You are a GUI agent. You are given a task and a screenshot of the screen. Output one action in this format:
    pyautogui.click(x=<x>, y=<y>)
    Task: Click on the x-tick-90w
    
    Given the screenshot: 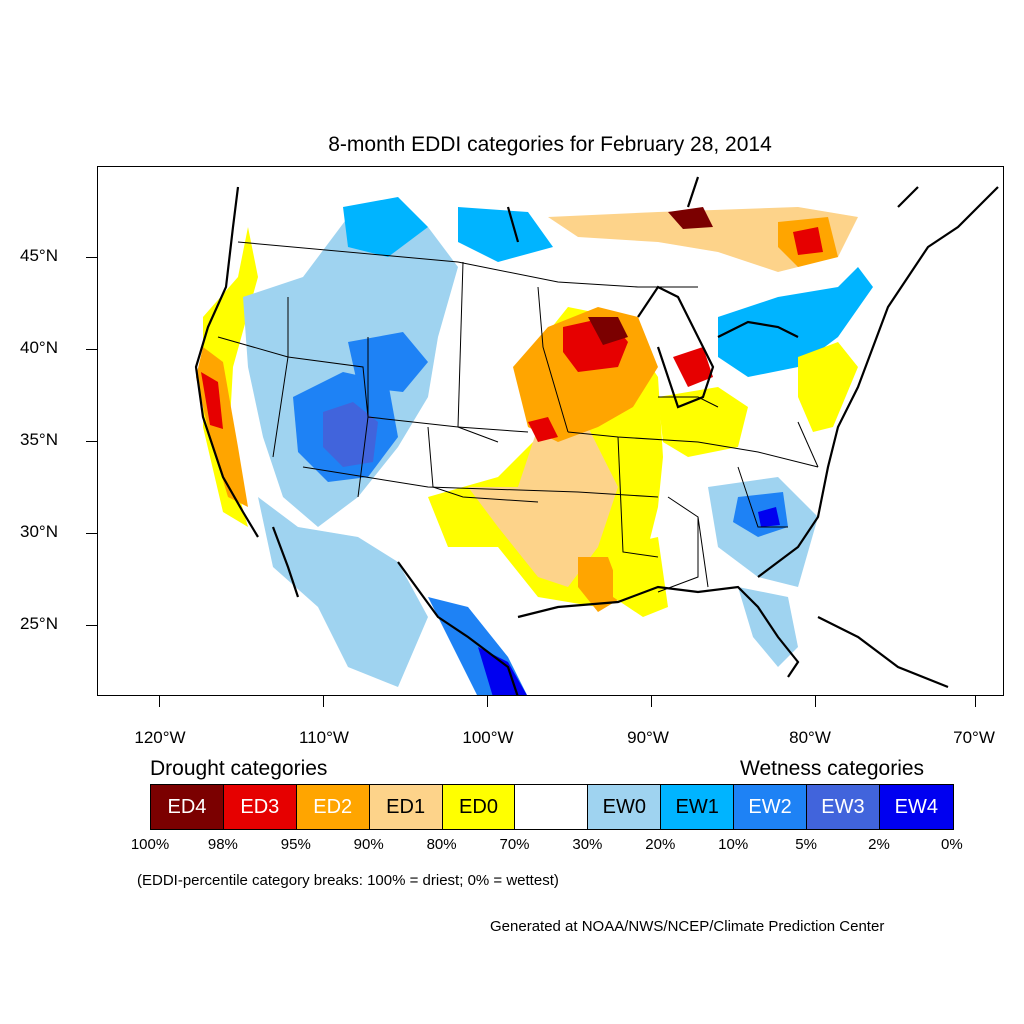 What is the action you would take?
    pyautogui.click(x=651, y=701)
    